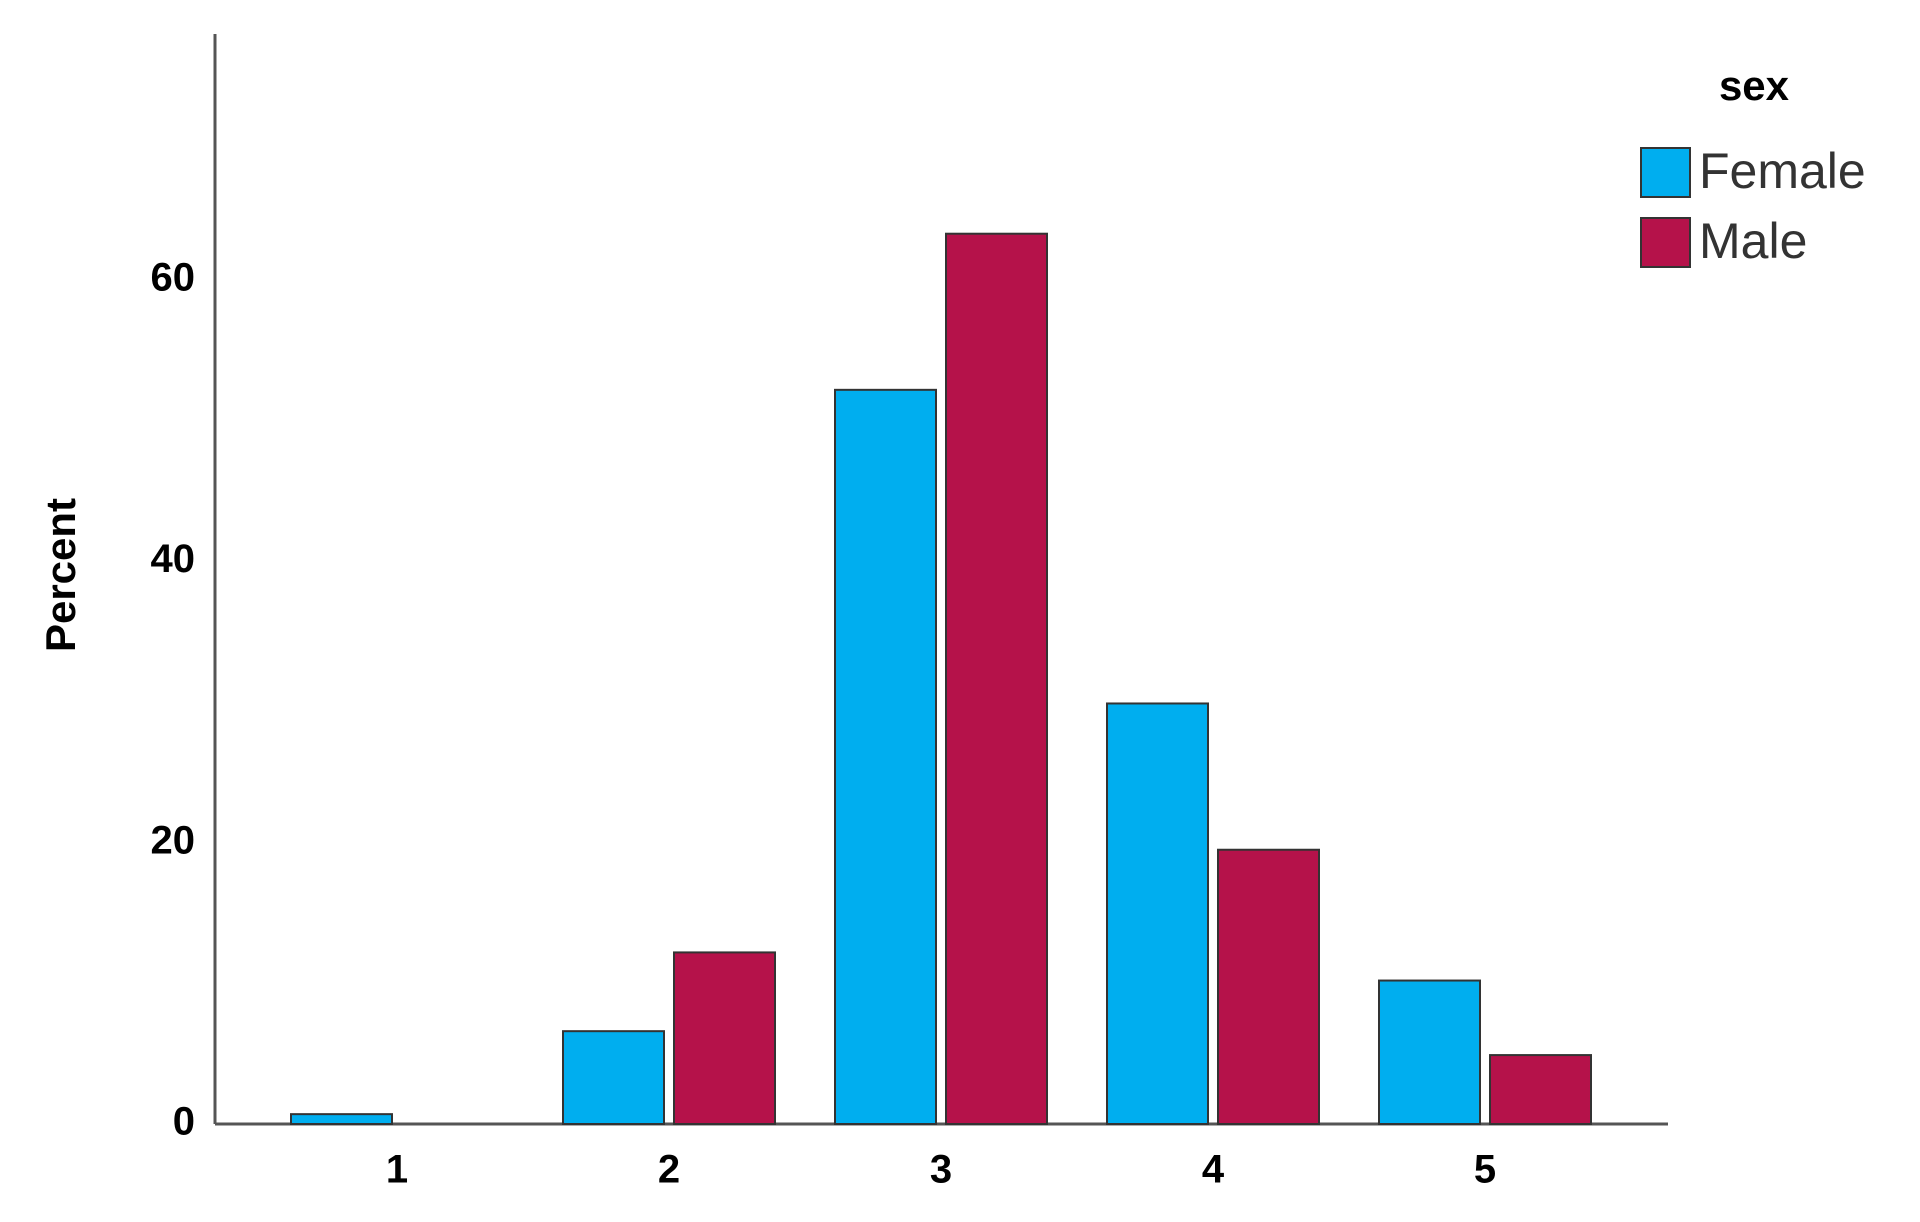 The image size is (1920, 1222). Describe the element at coordinates (1485, 1170) in the screenshot. I see `x-tick-label: 5` at that location.